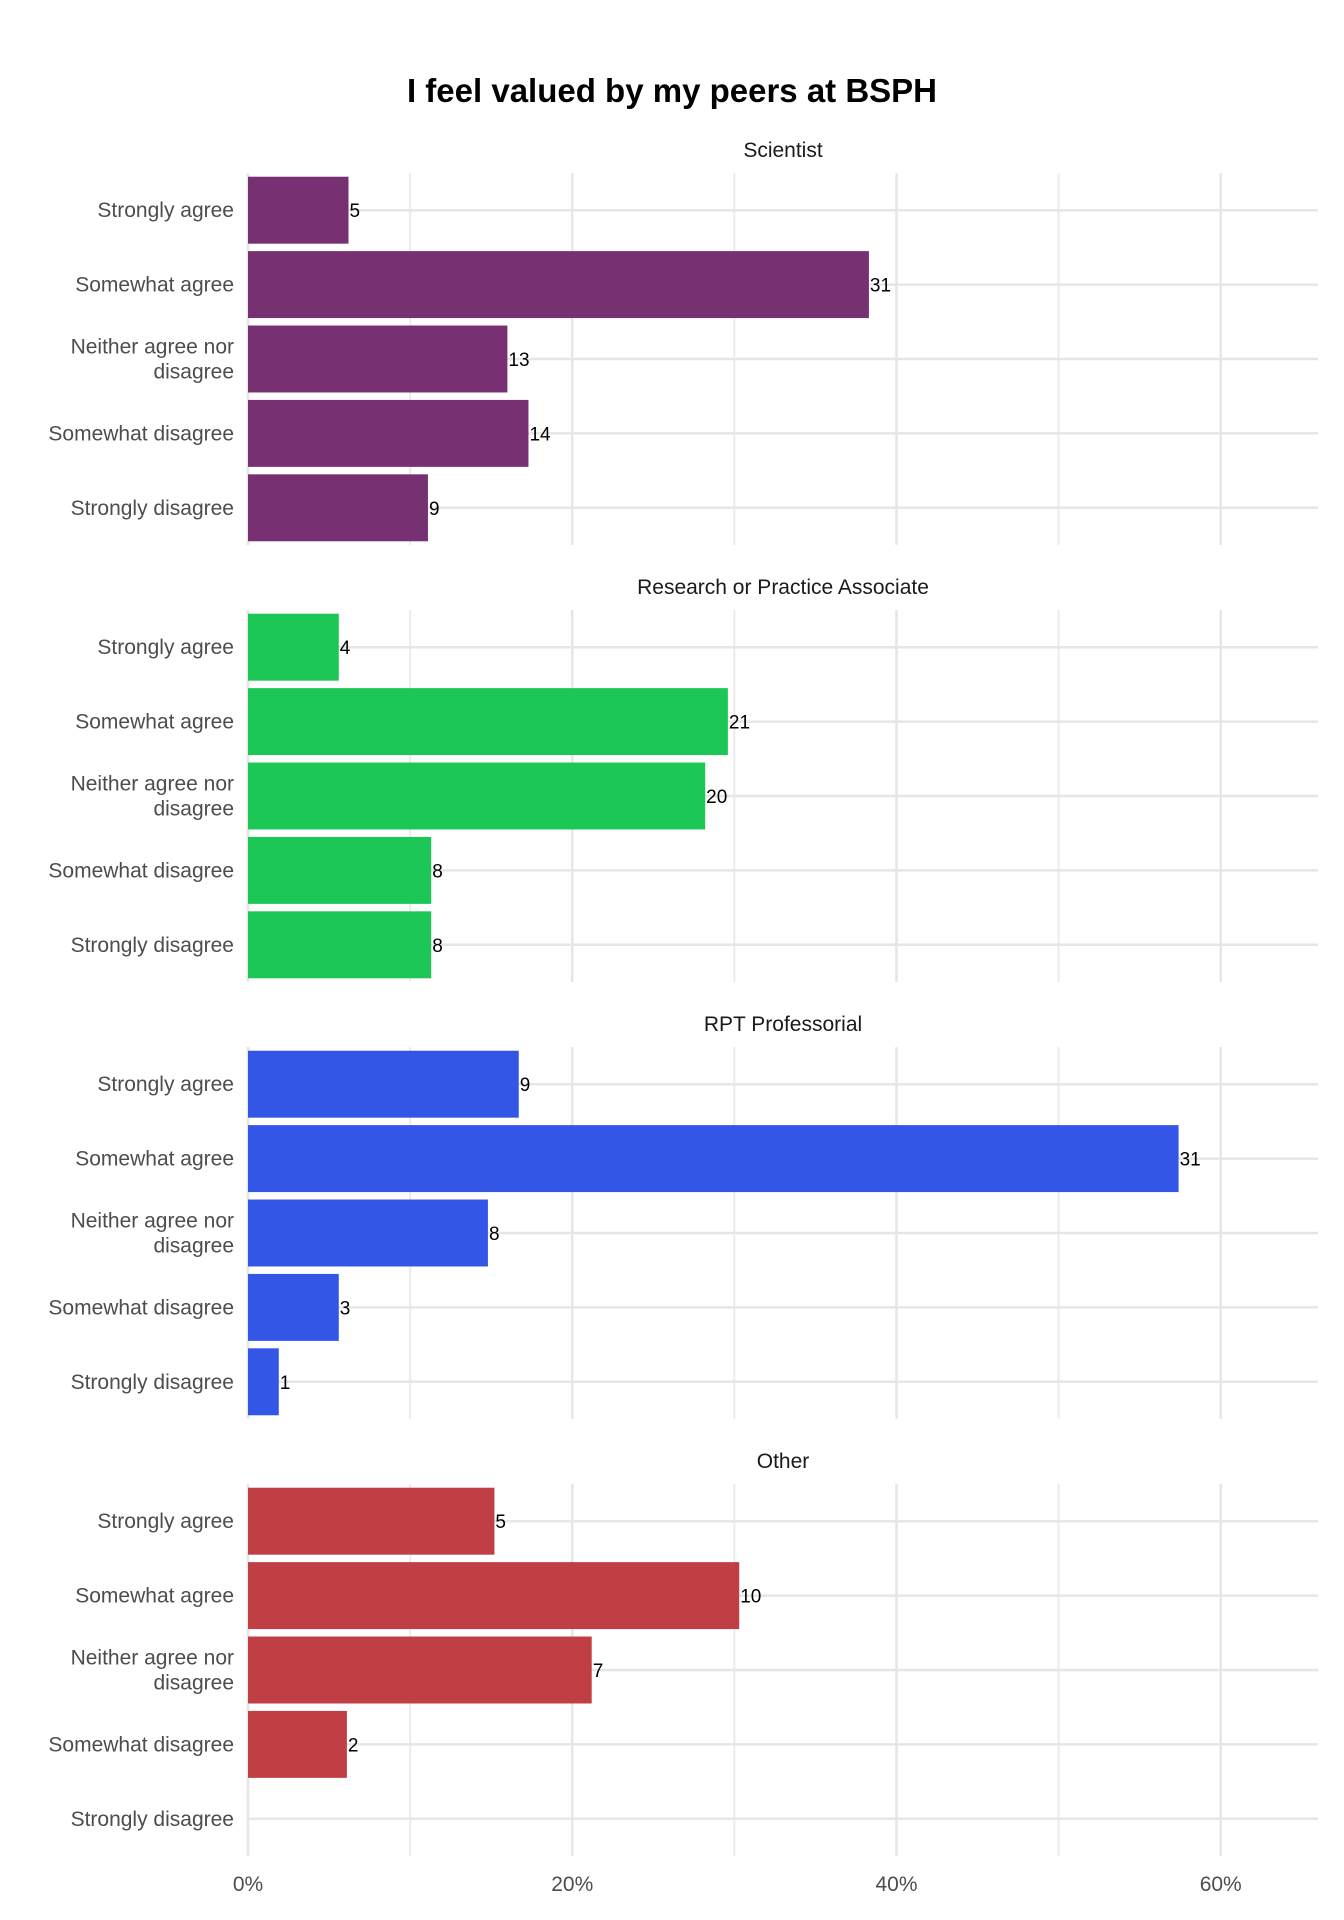 The width and height of the screenshot is (1344, 1920). I want to click on chart-title: I feel valued by my peers at BSPH, so click(672, 90).